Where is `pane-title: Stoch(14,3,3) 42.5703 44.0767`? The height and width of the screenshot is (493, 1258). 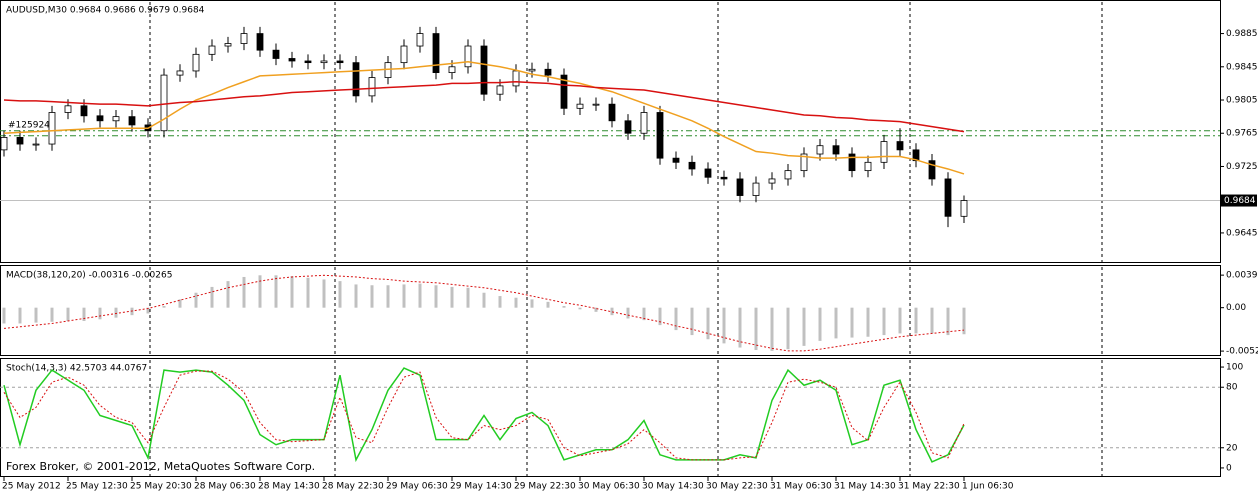
pane-title: Stoch(14,3,3) 42.5703 44.0767 is located at coordinates (76, 369).